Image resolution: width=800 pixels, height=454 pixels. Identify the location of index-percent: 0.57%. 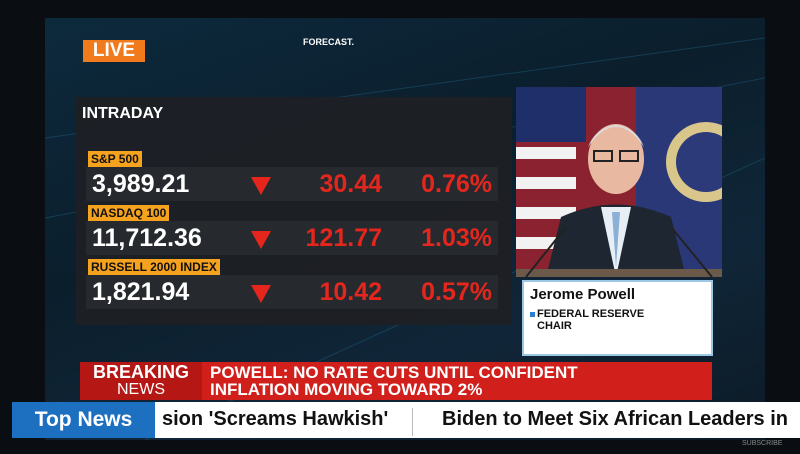
(456, 292).